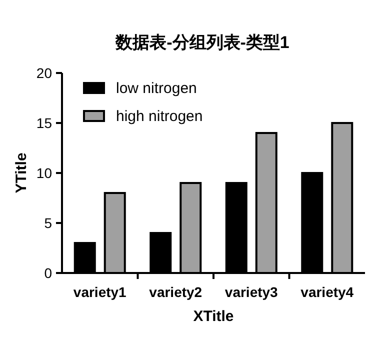 This screenshot has height=342, width=385. I want to click on x-axis-title: XTitle, so click(213, 316).